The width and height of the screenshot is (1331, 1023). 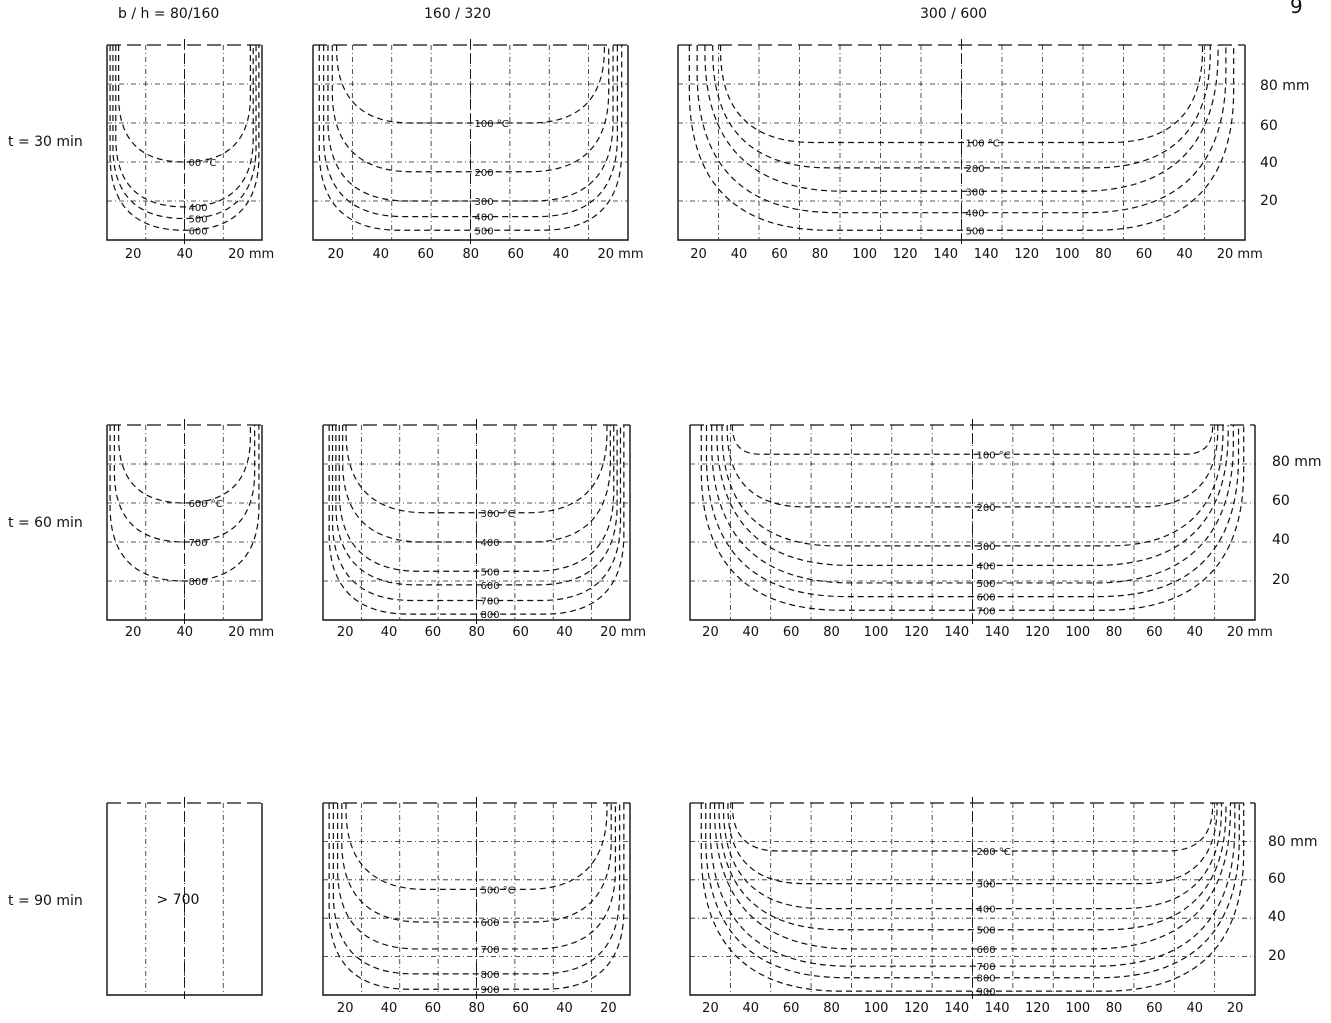 What do you see at coordinates (986, 611) in the screenshot?
I see `isotherm-label: 700` at bounding box center [986, 611].